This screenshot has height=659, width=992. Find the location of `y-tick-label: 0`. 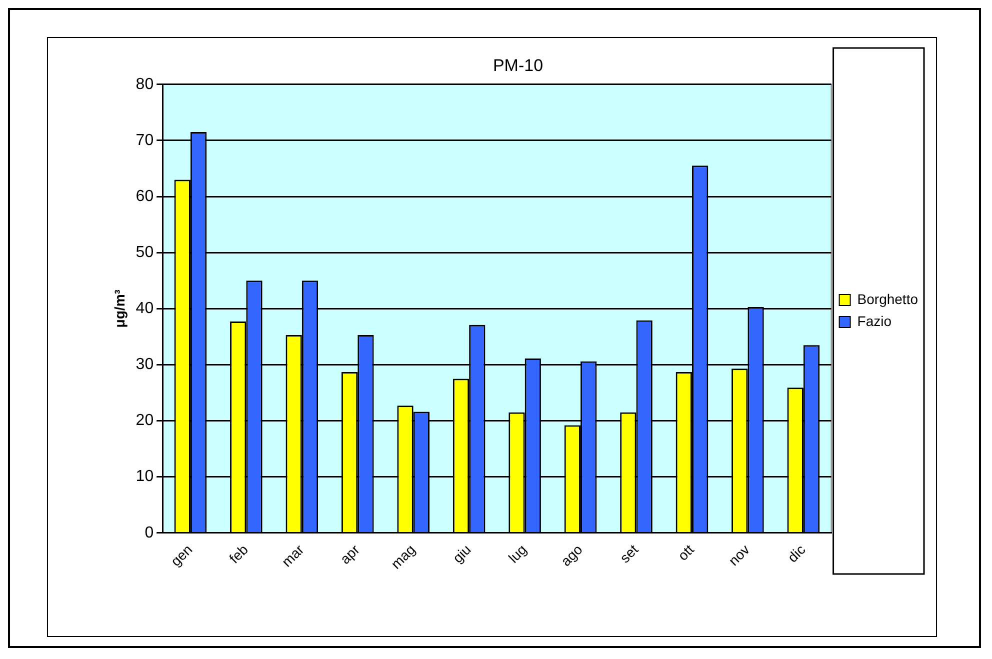

y-tick-label: 0 is located at coordinates (149, 533).